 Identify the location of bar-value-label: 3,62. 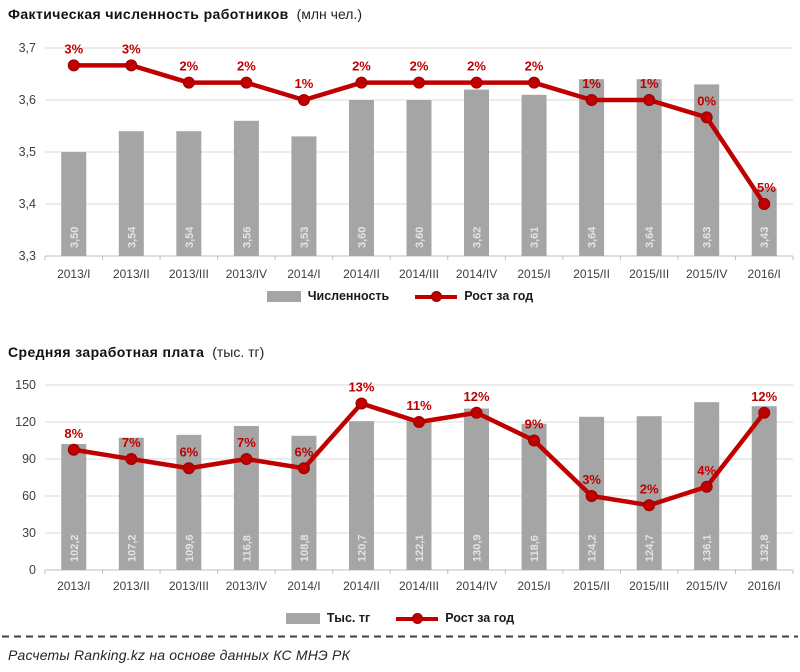
(478, 237).